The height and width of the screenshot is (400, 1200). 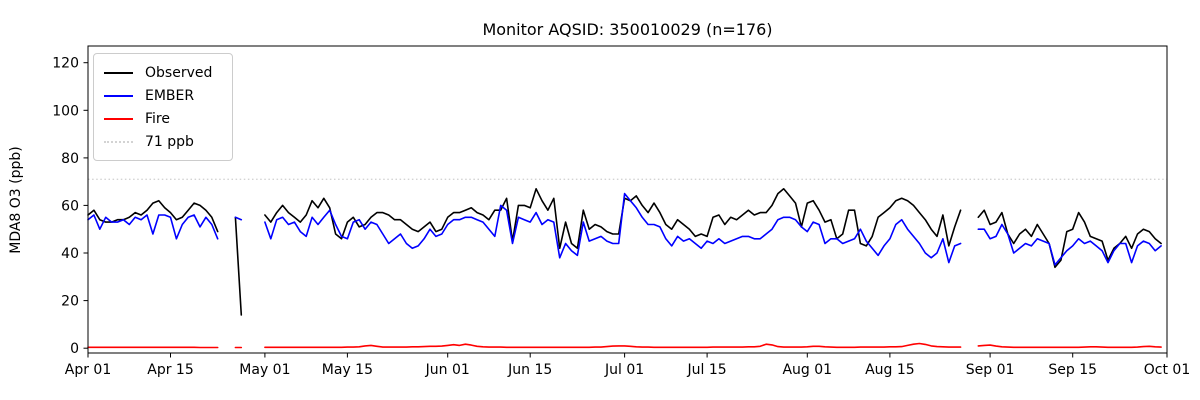 What do you see at coordinates (347, 370) in the screenshot?
I see `svg-text: May 15` at bounding box center [347, 370].